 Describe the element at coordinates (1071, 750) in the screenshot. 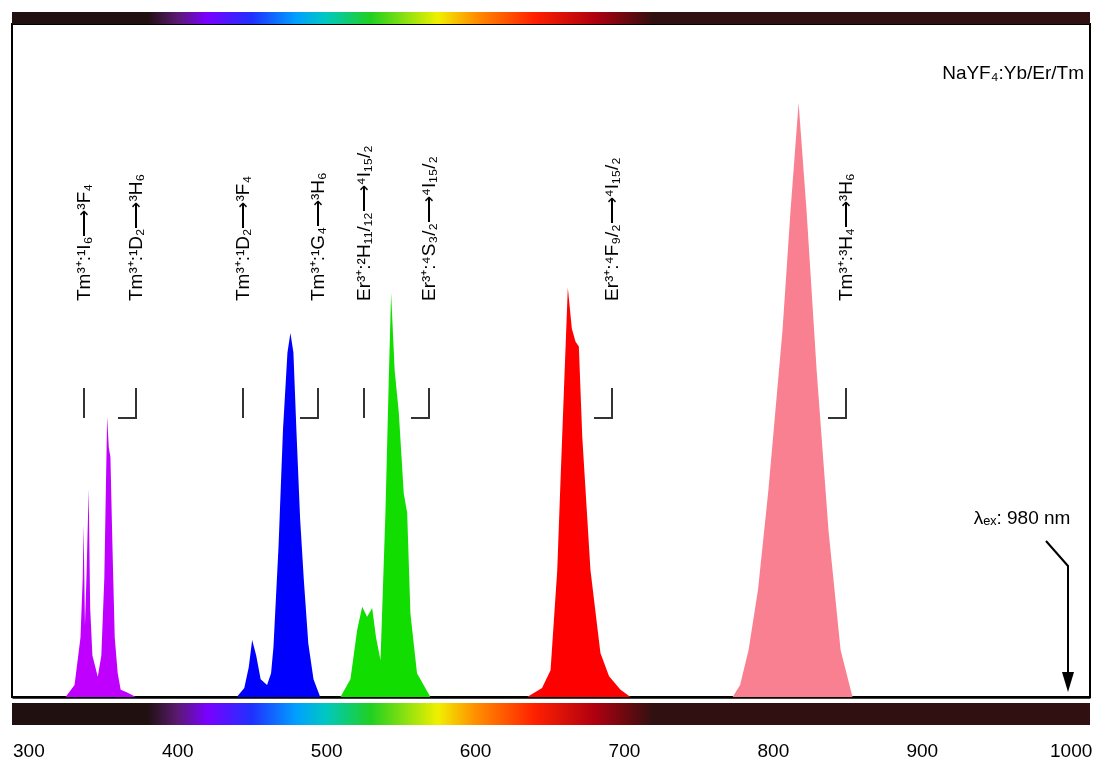

I see `x-tick-label: 1000` at that location.